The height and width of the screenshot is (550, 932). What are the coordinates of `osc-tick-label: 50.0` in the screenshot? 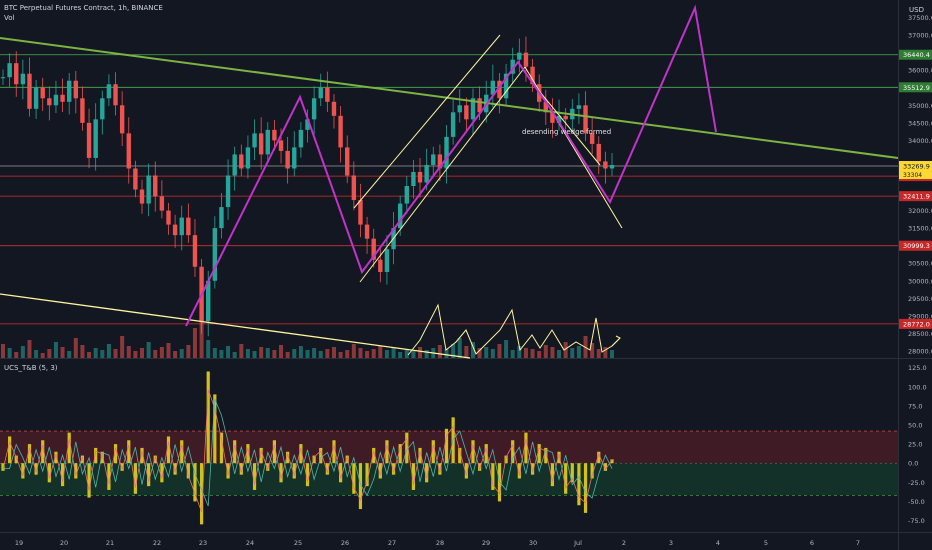 It's located at (915, 425).